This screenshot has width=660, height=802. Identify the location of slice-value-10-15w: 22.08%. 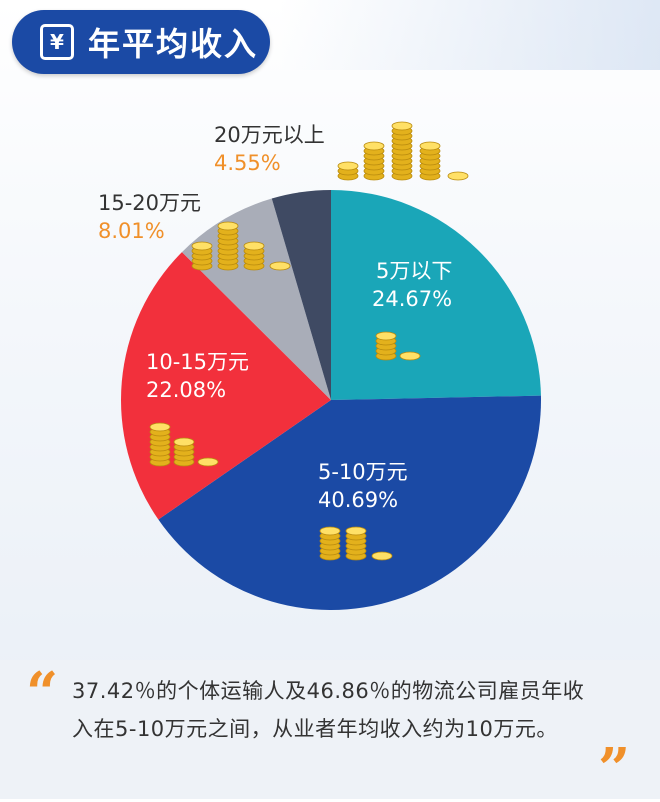
(186, 390).